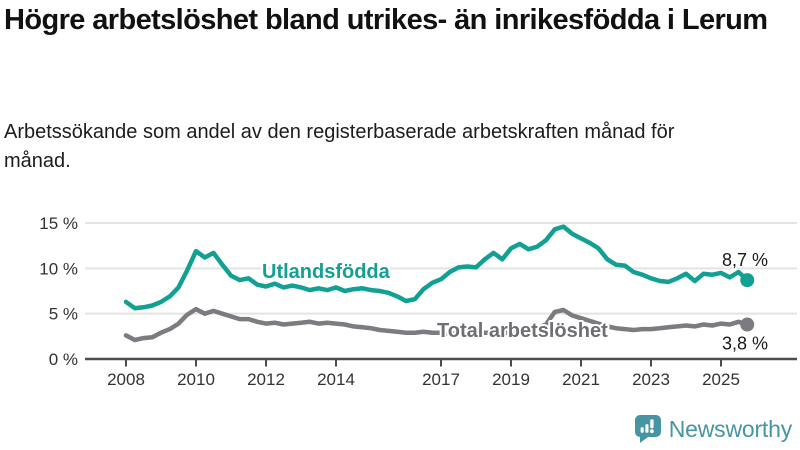 The image size is (800, 450). I want to click on x-axis-tick-label: 2021, so click(581, 379).